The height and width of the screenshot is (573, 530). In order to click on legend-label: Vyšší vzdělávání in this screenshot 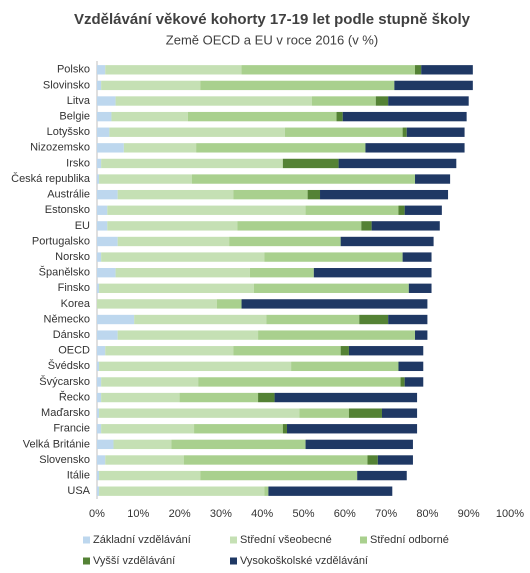, I will do `click(134, 561)`.